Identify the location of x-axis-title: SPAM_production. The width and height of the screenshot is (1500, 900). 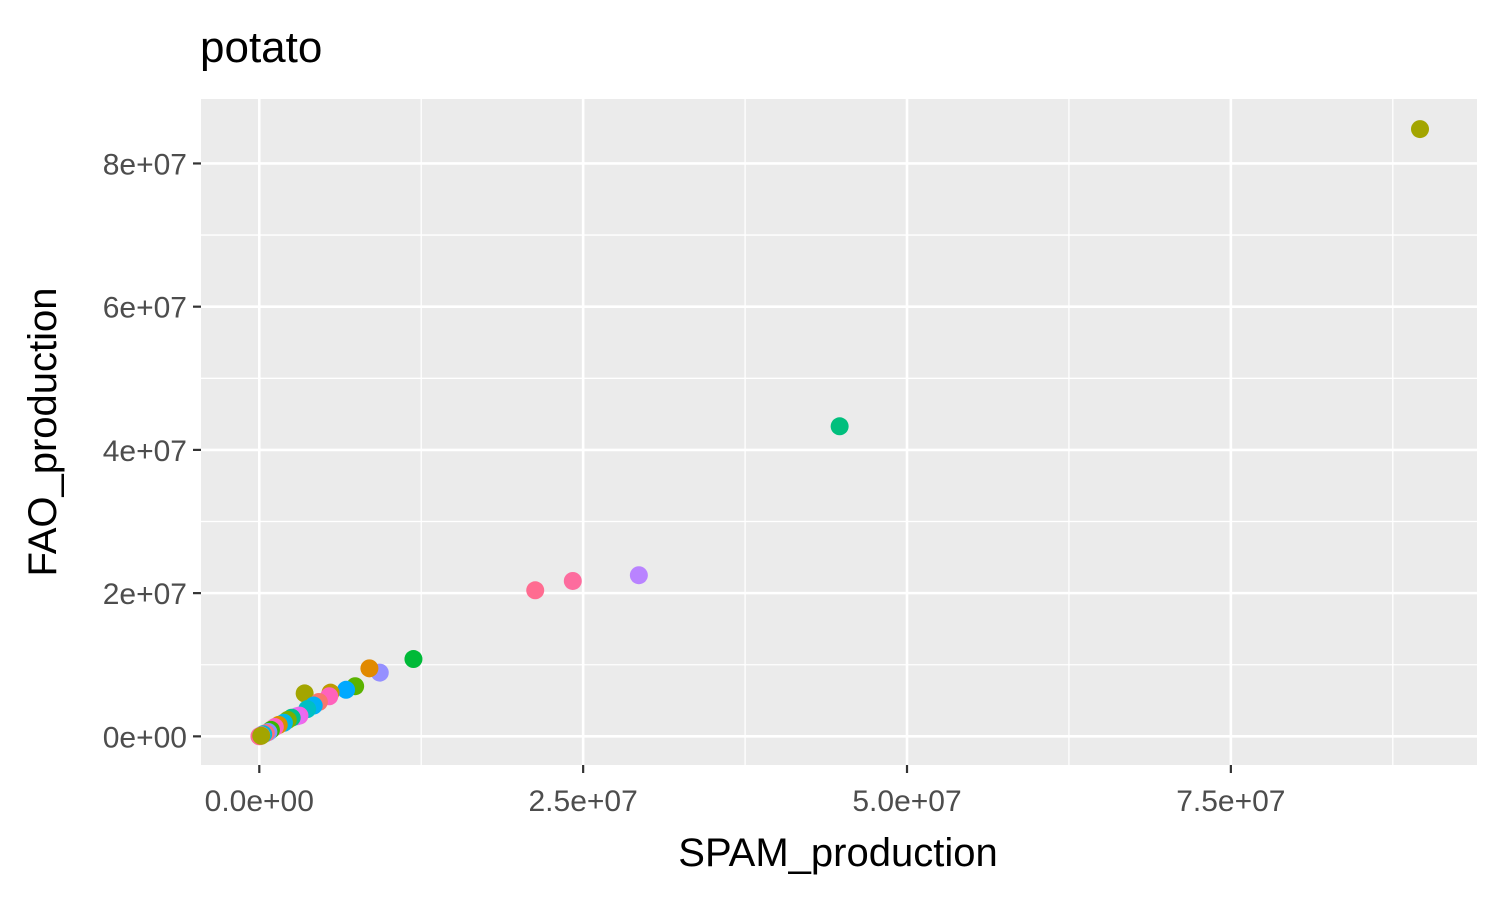
(837, 853).